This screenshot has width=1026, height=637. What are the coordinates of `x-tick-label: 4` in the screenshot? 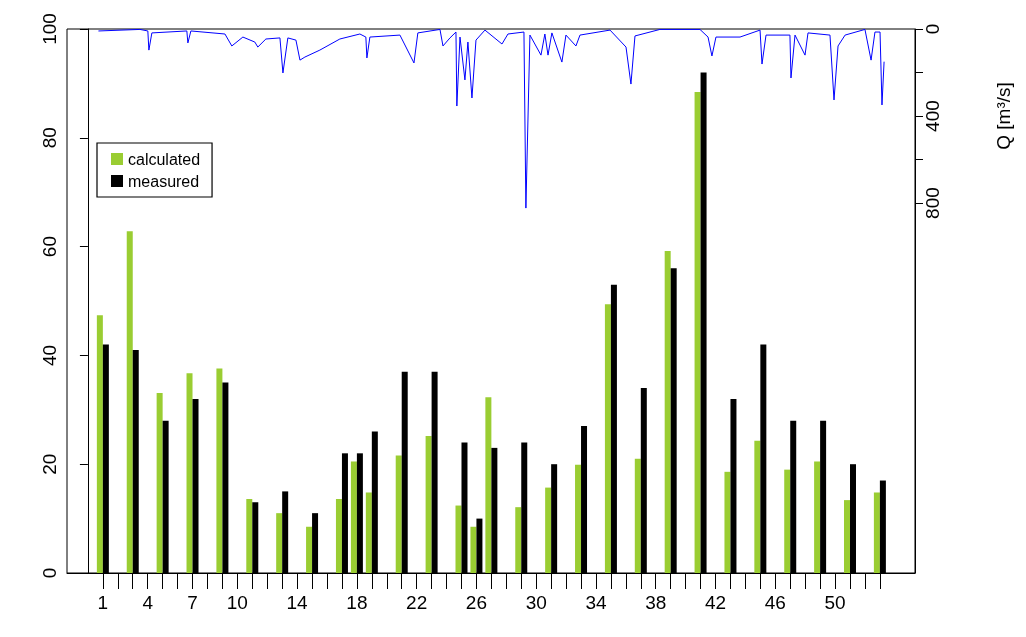 It's located at (148, 602).